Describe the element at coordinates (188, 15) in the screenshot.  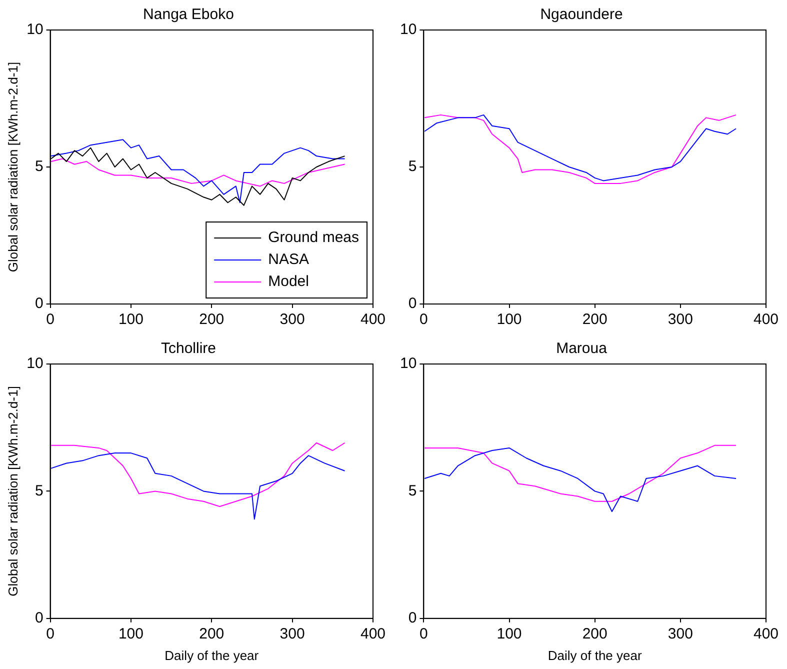
I see `chart-title: Nanga Eboko` at that location.